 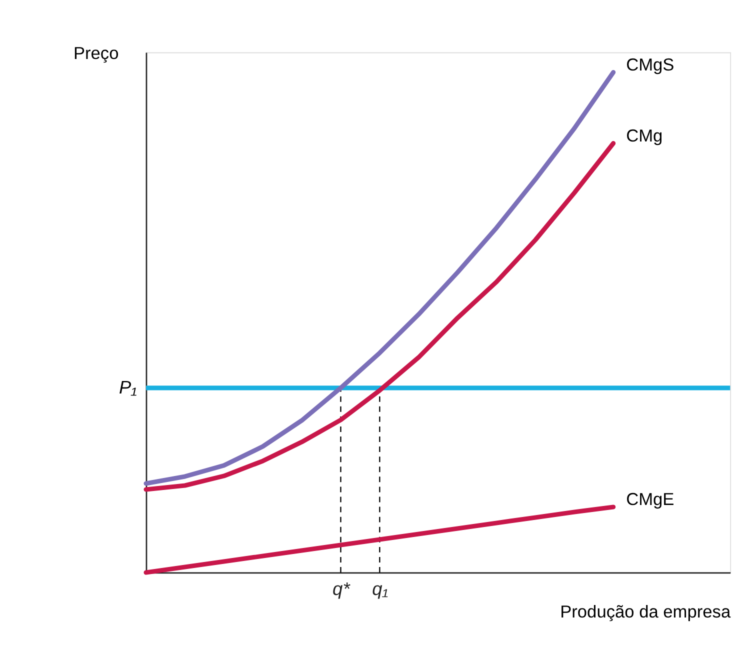 I want to click on series-label: CMg, so click(x=644, y=136).